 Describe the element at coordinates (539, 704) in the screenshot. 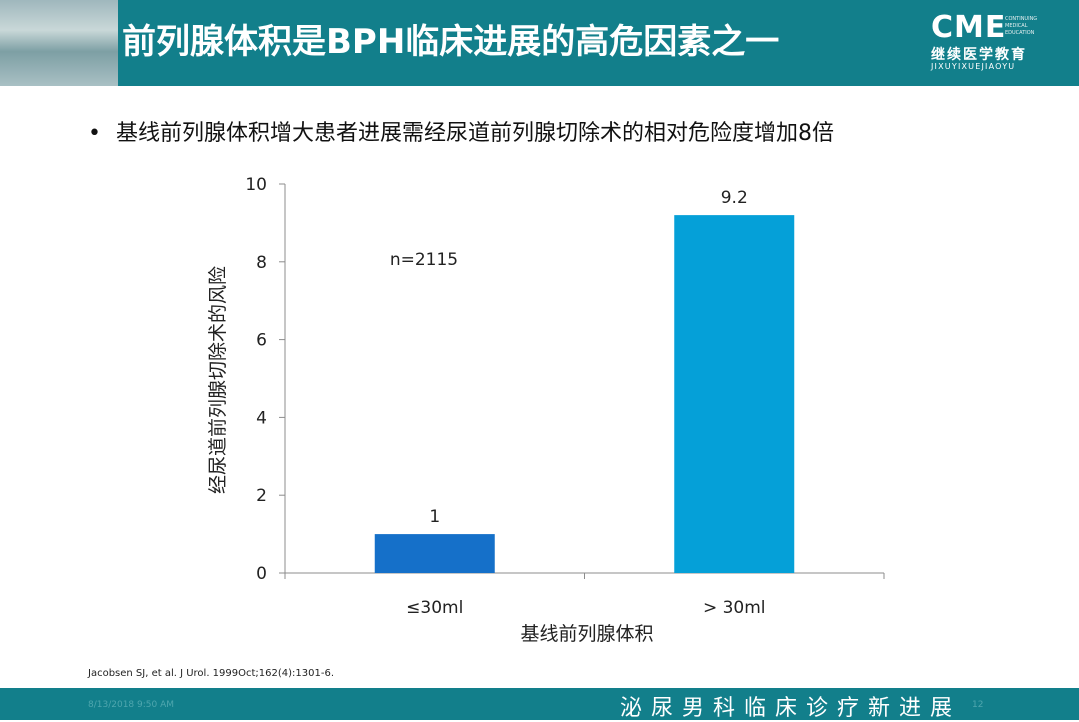

I see `footer: 8/13/2018 9:50 AM 泌尿男科临床诊疗新进展 12` at that location.